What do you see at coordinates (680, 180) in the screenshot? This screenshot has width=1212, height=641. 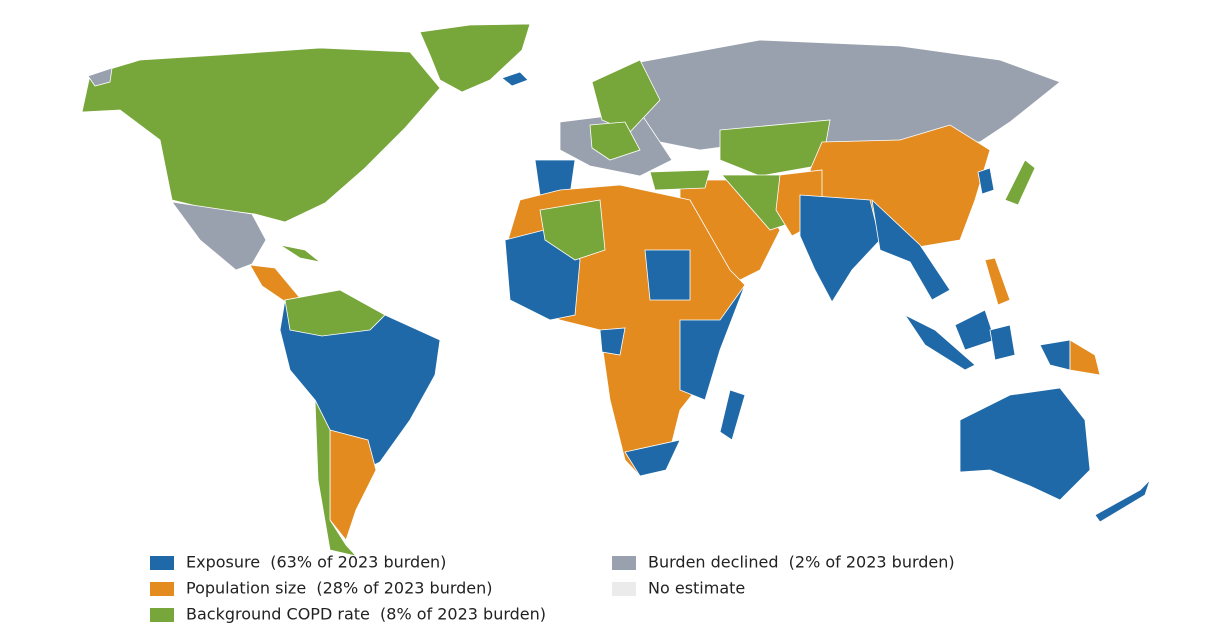 I see `turkey` at bounding box center [680, 180].